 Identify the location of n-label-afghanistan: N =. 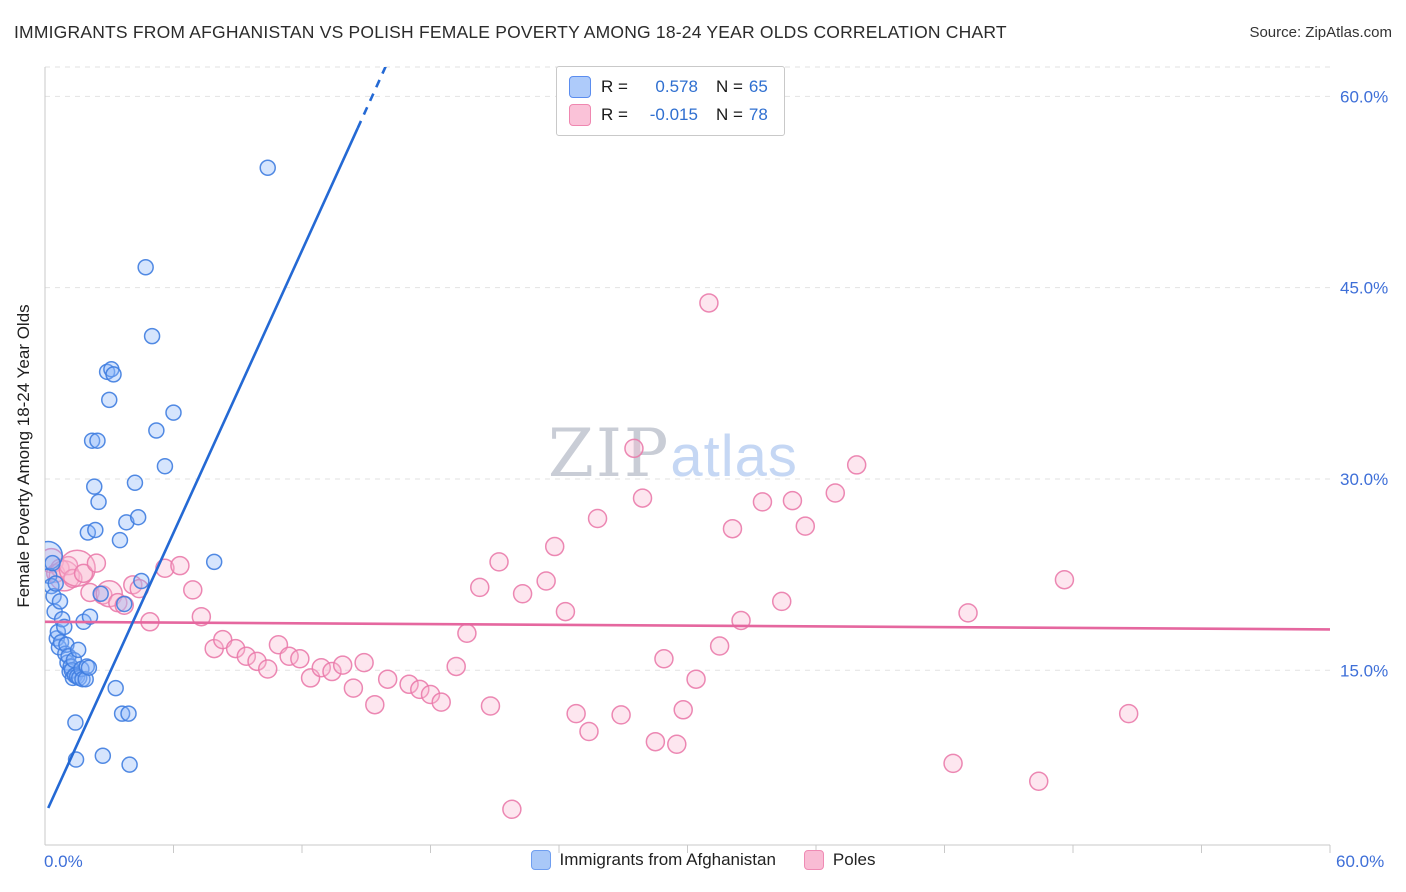
(729, 86).